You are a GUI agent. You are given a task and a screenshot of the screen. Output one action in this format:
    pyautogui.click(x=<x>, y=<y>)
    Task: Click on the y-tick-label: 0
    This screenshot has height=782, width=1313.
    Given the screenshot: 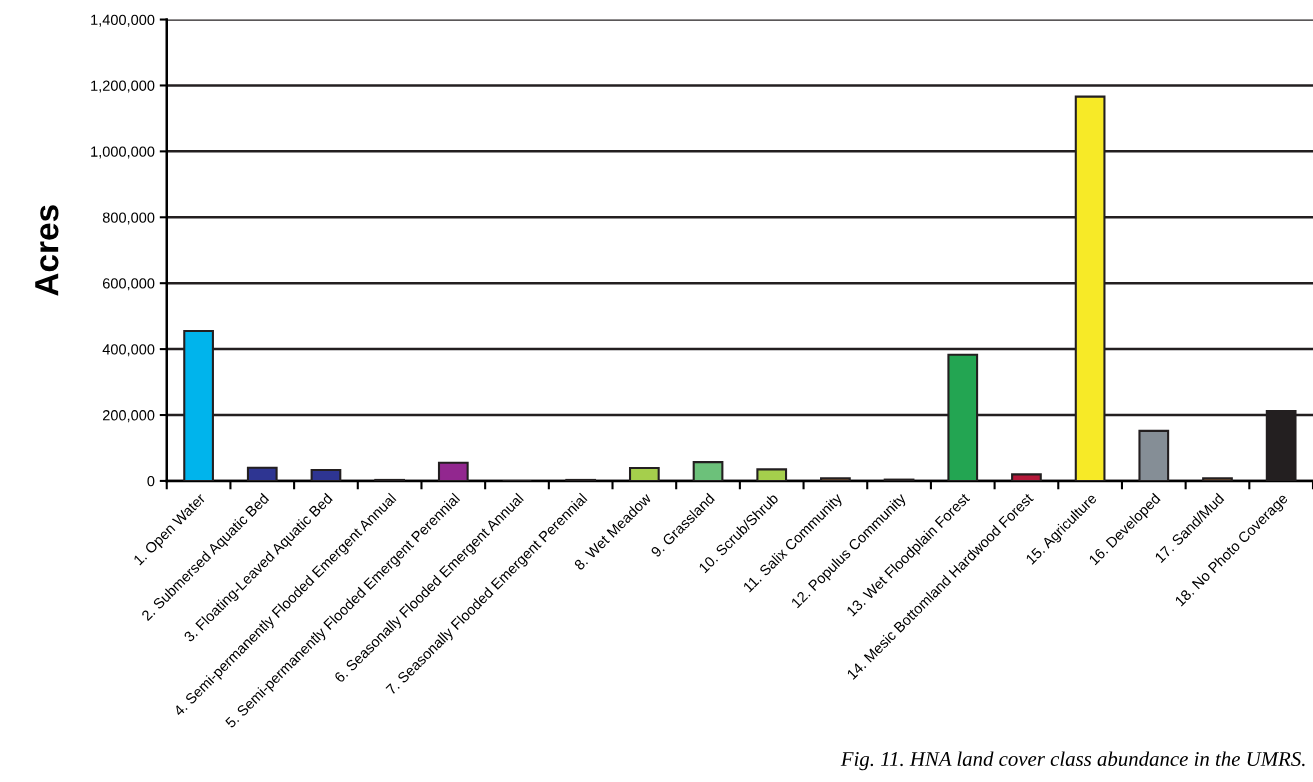 What is the action you would take?
    pyautogui.click(x=151, y=481)
    